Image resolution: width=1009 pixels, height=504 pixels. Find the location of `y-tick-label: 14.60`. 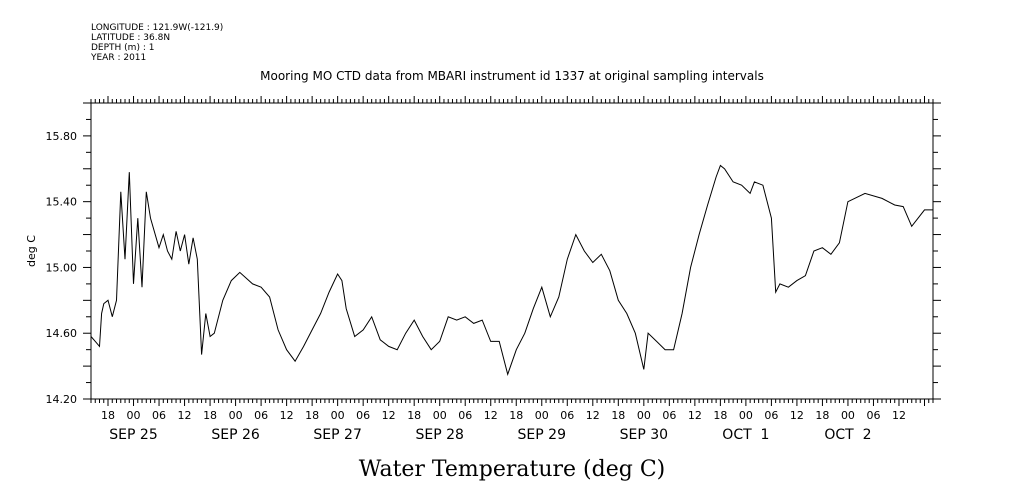

y-tick-label: 14.60 is located at coordinates (62, 333).